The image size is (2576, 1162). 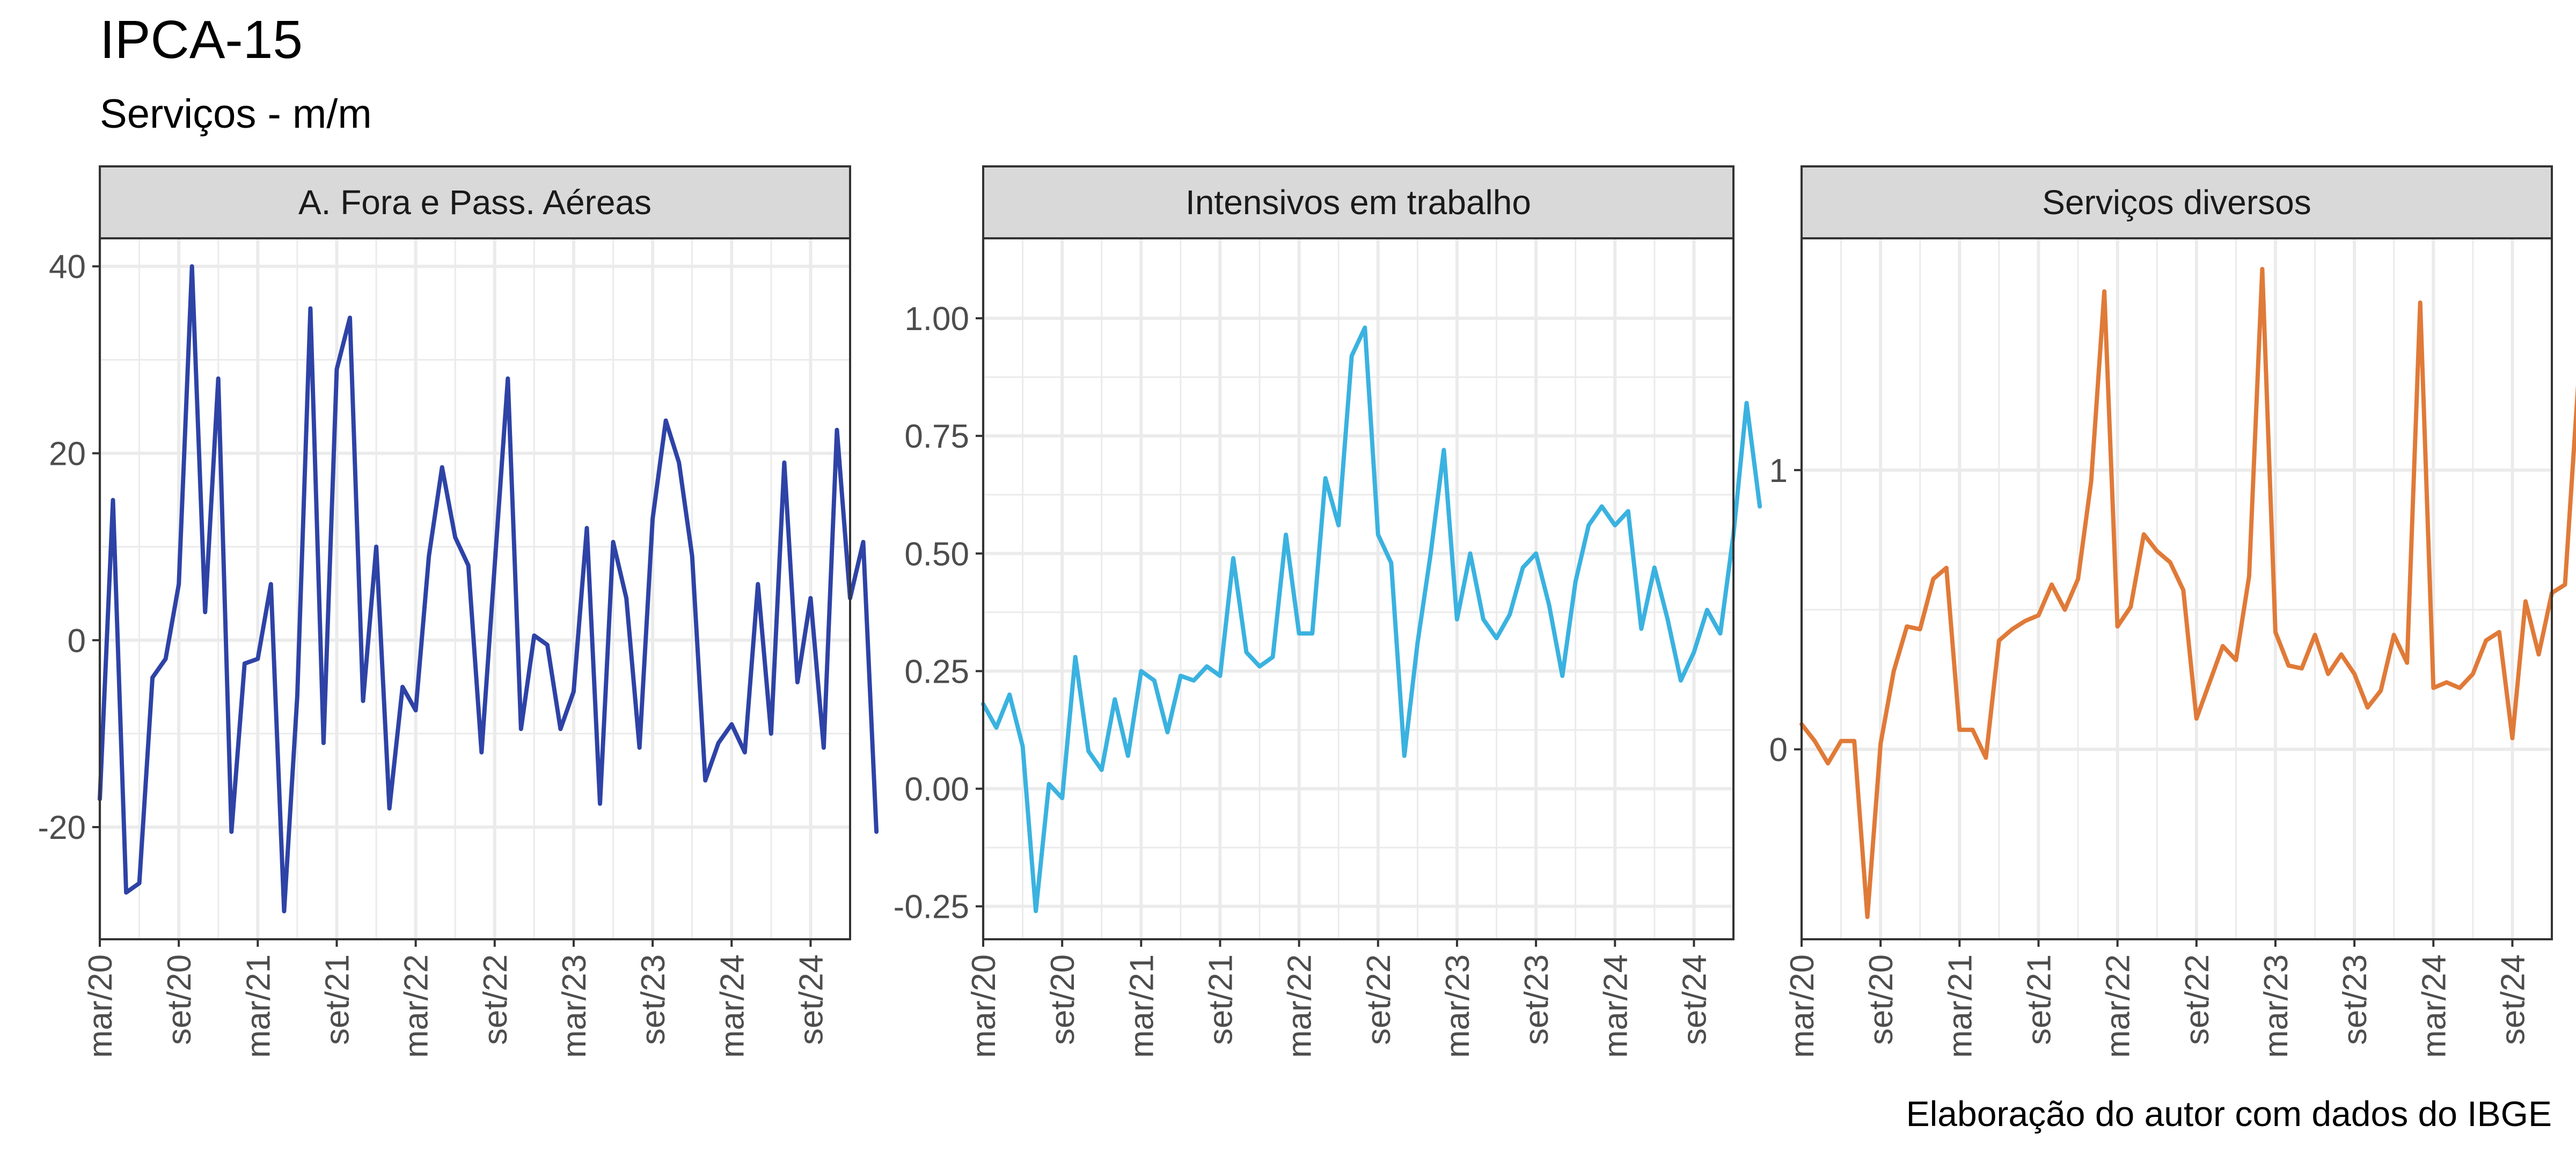 I want to click on y-tick-label: 40, so click(x=67, y=267).